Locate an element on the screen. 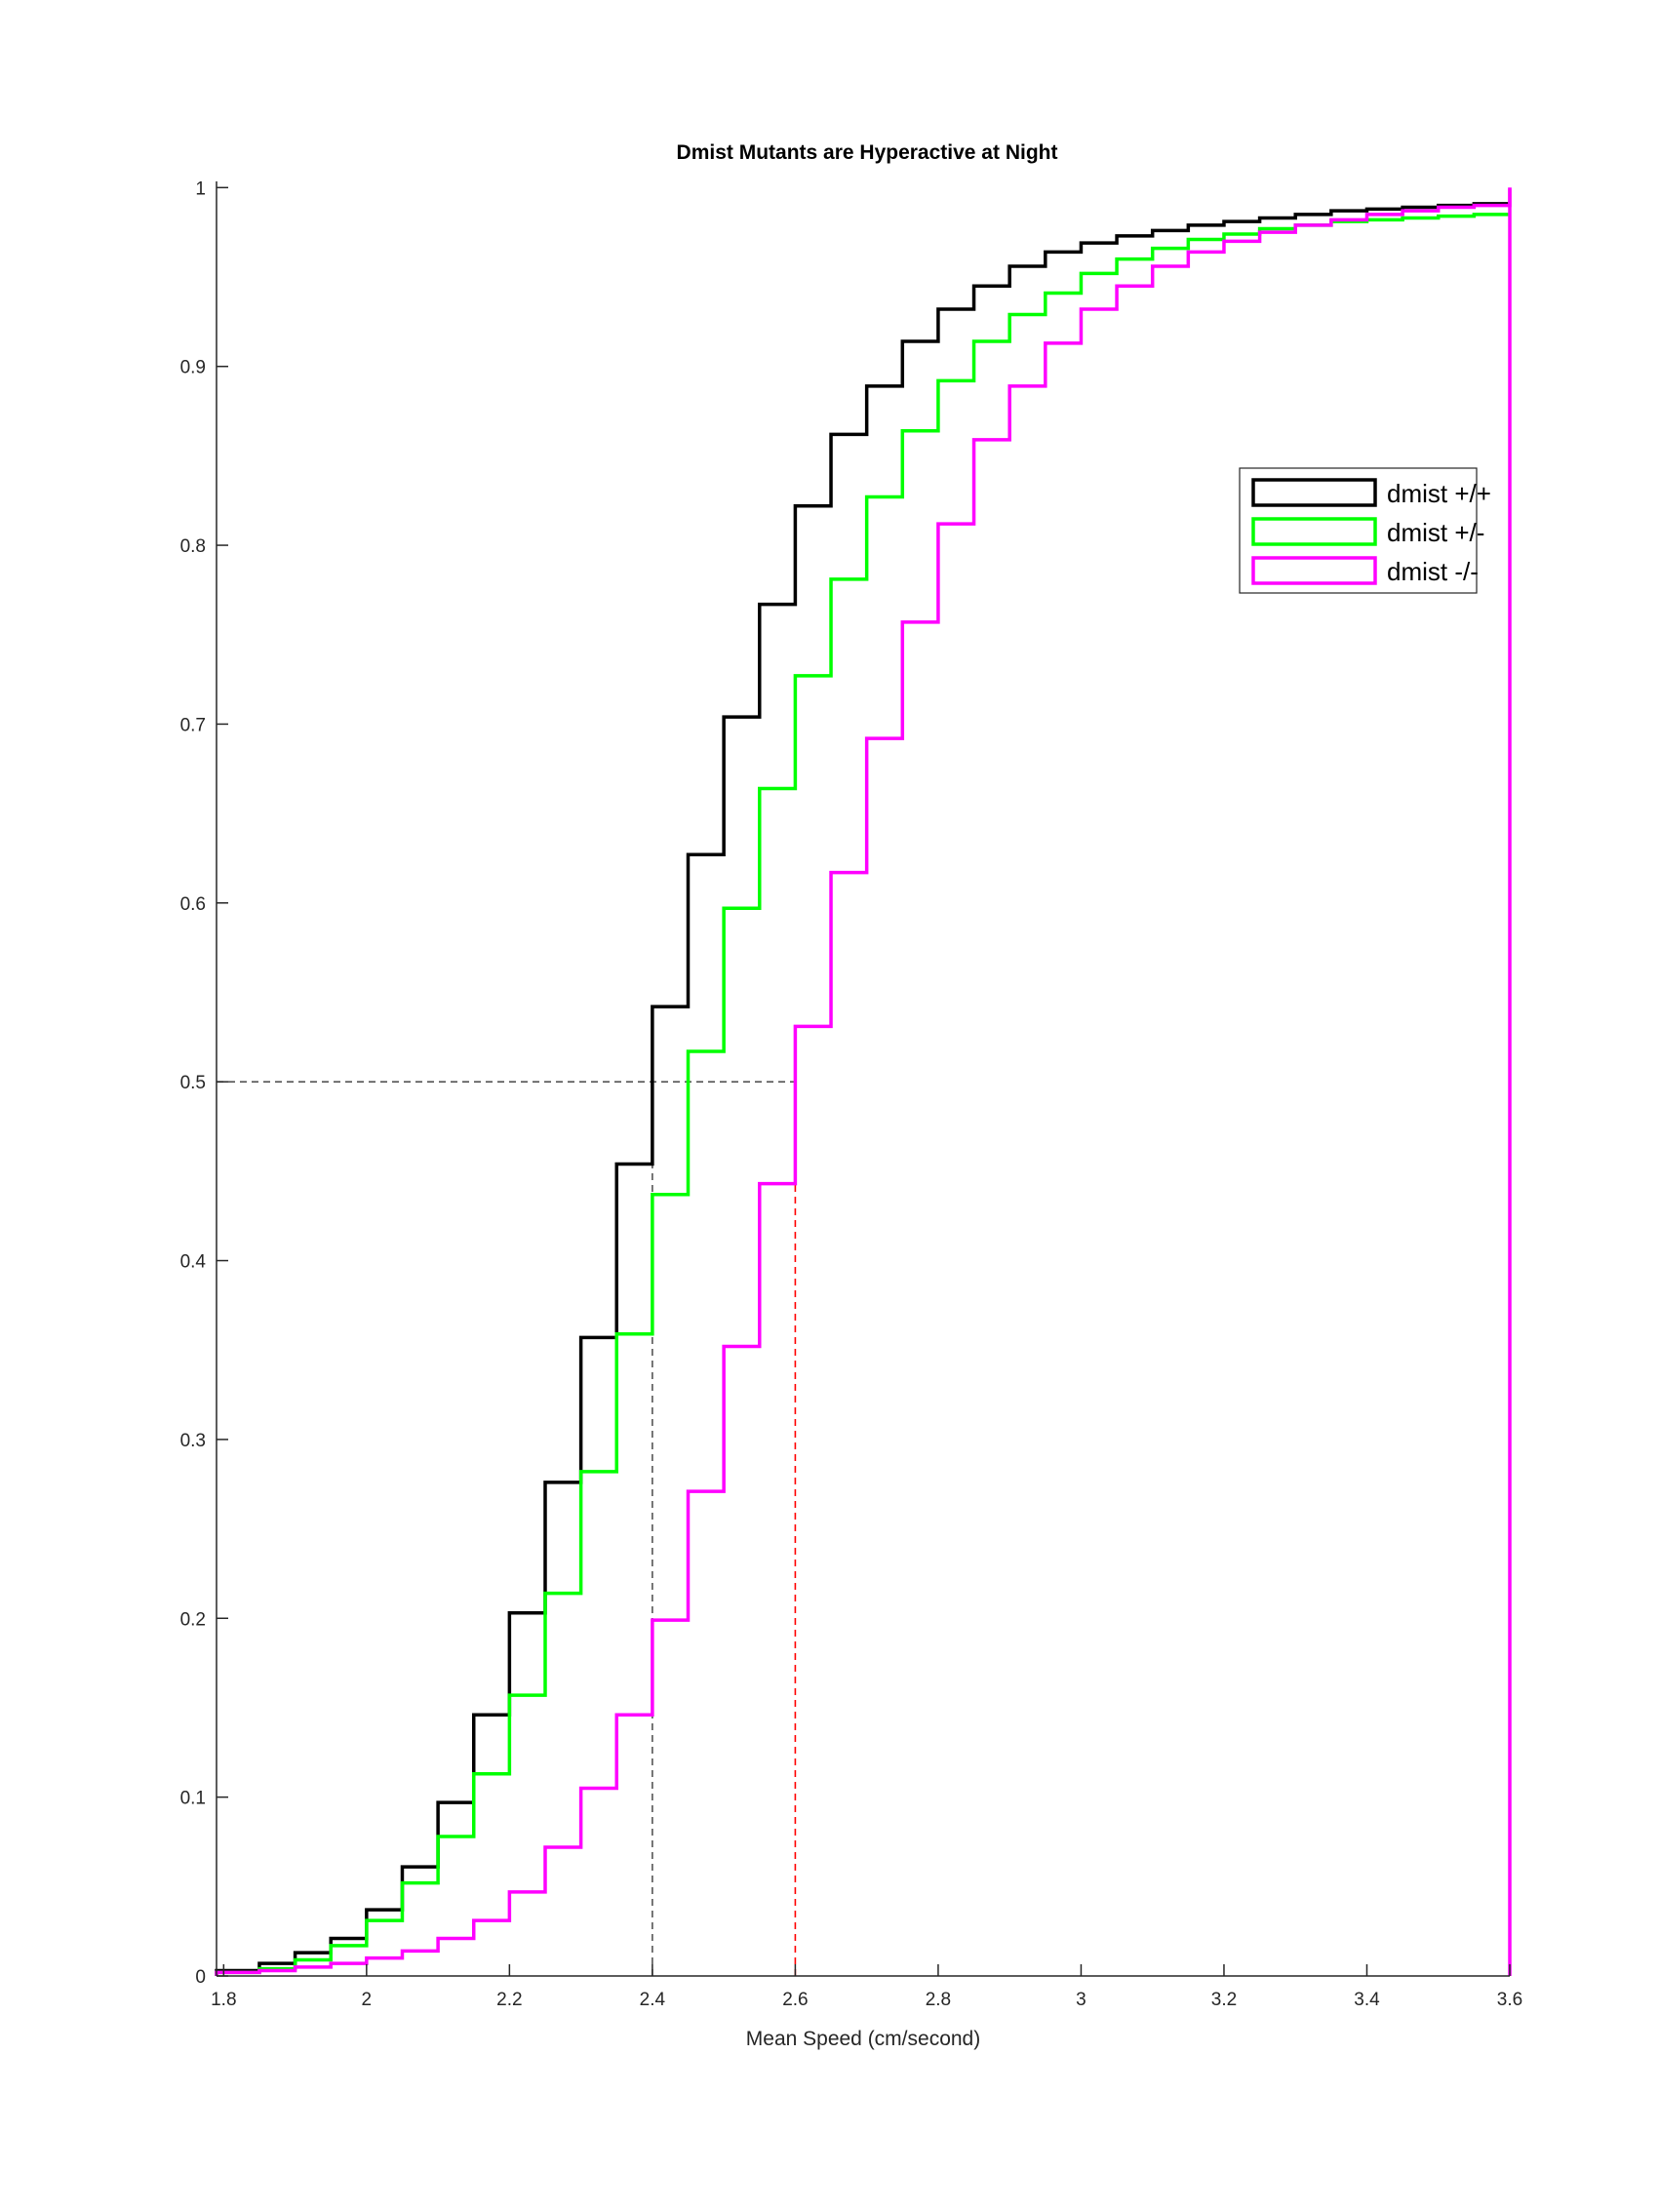 This screenshot has height=2212, width=1659. y-tick-label: 0.2 is located at coordinates (193, 1619).